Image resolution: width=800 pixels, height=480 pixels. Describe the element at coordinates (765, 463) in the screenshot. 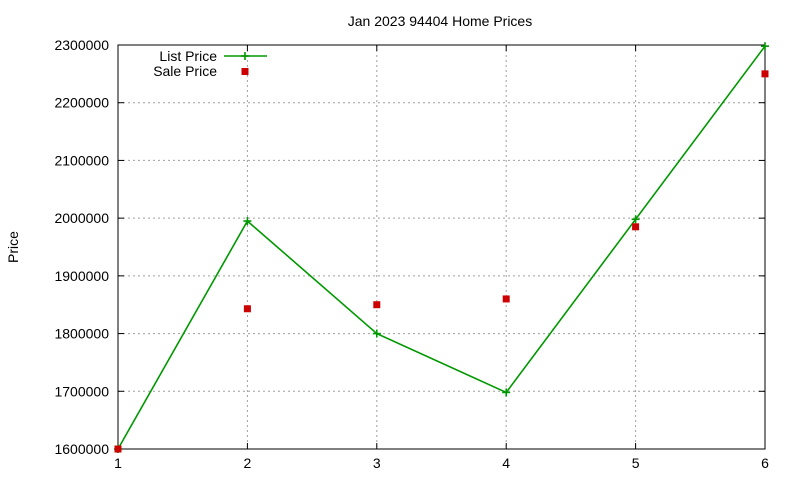

I see `x-tick-label: 6` at that location.